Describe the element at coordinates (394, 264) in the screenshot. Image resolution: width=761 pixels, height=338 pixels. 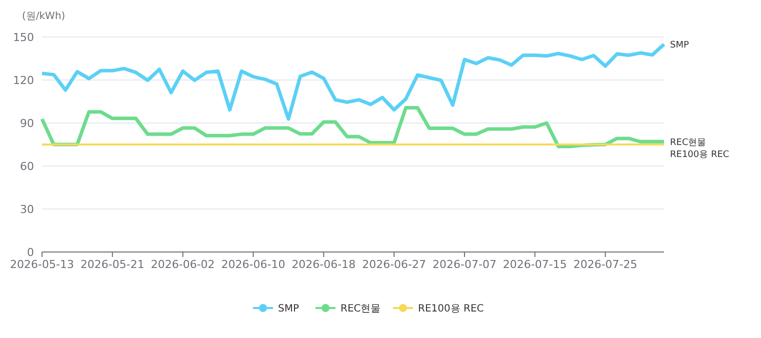
I see `x-tick-label: 2026-06-27` at that location.